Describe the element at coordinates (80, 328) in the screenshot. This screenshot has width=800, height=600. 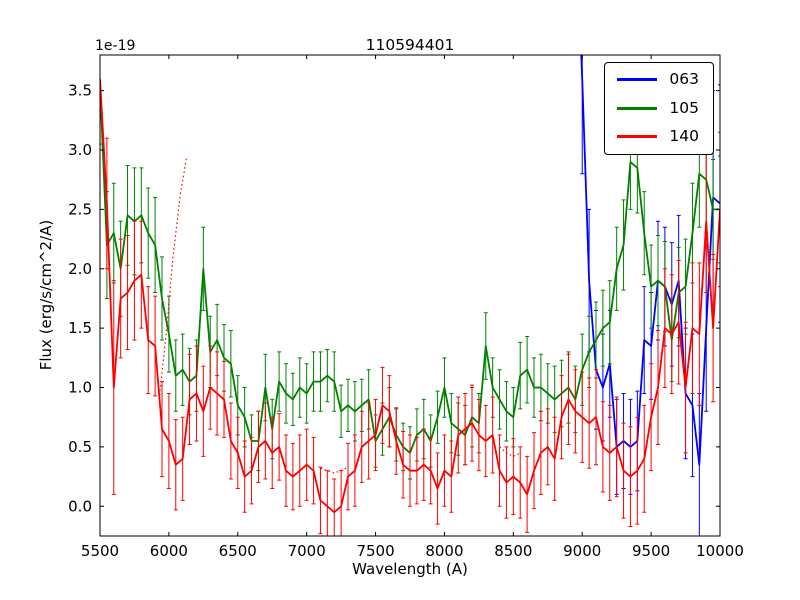
I see `svg-text: 1.5` at that location.